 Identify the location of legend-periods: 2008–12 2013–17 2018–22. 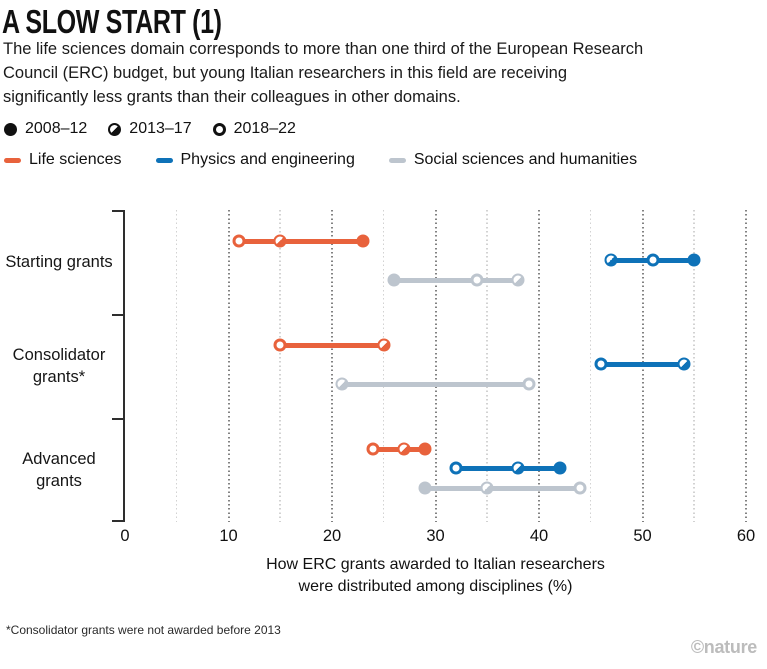
(150, 129).